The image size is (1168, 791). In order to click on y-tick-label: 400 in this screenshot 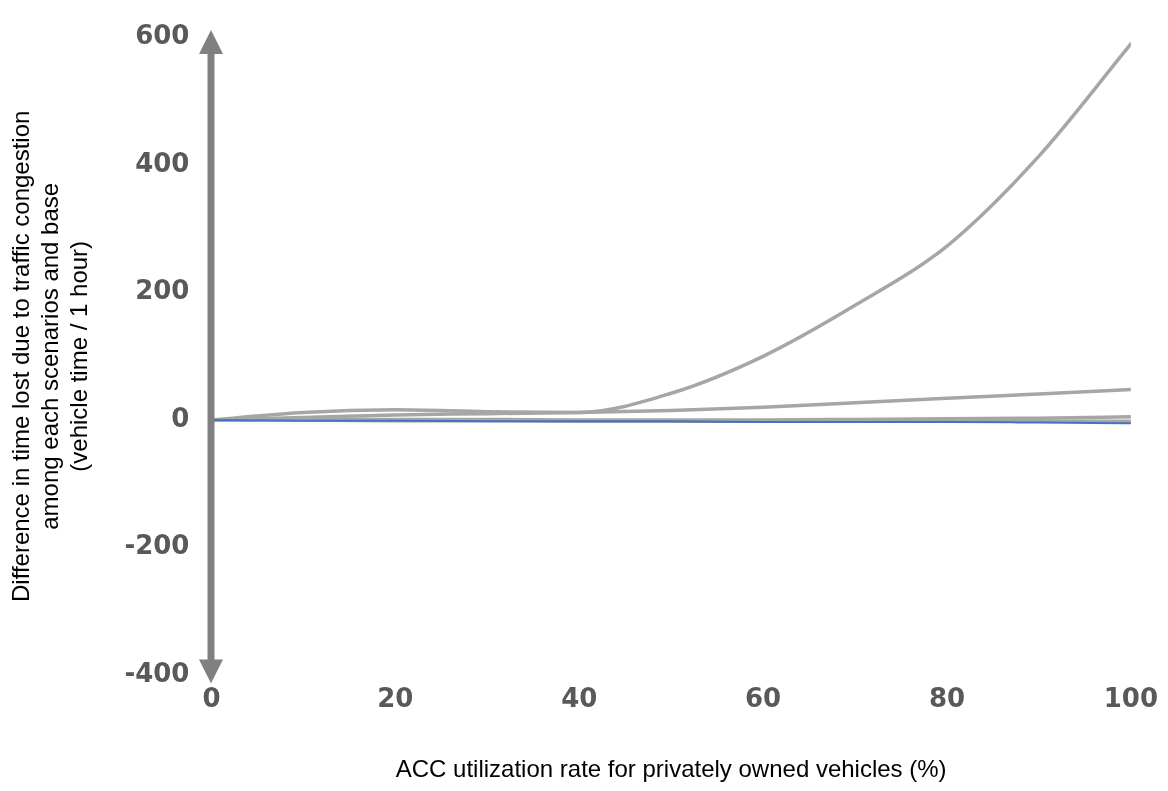, I will do `click(162, 162)`.